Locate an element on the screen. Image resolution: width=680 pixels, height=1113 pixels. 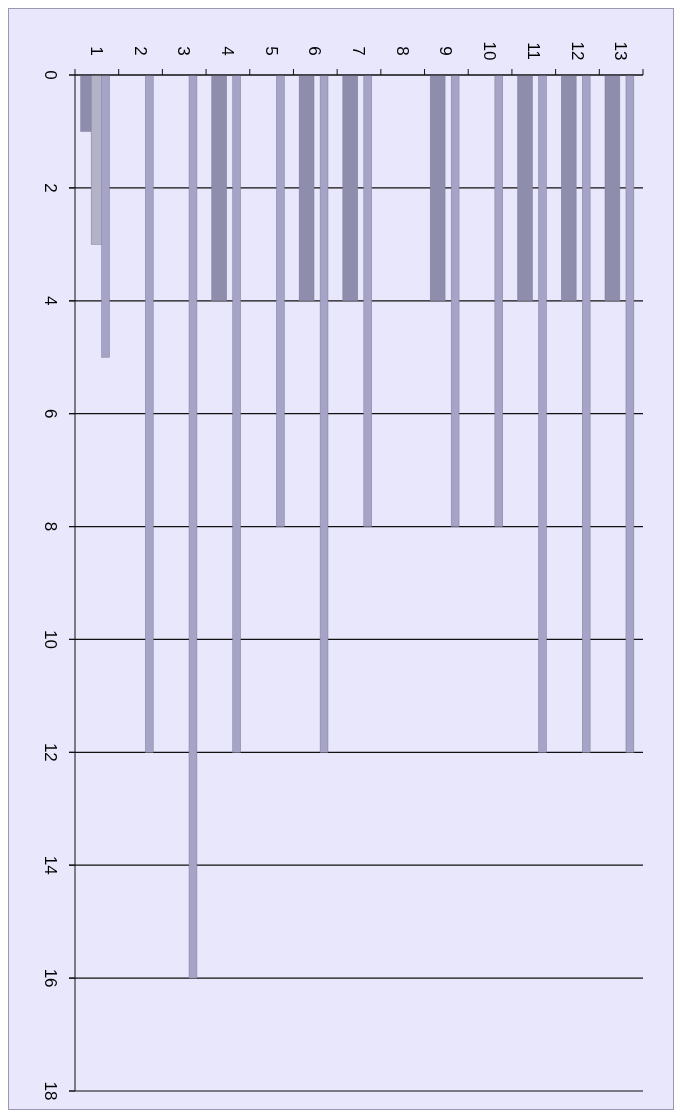
y-tick-label: 10 is located at coordinates (51, 639).